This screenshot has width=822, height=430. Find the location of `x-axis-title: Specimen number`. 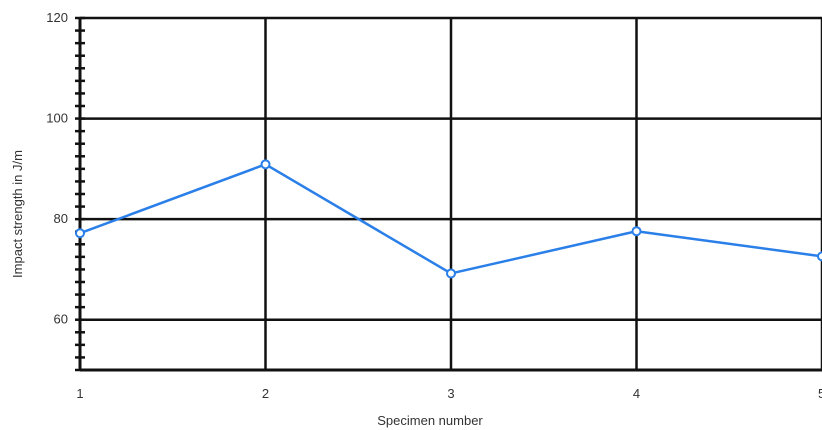

x-axis-title: Specimen number is located at coordinates (430, 420).